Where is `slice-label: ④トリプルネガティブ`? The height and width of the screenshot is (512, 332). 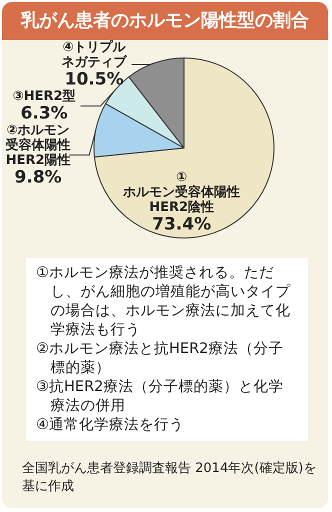 slice-label: ④トリプルネガティブ is located at coordinates (95, 54).